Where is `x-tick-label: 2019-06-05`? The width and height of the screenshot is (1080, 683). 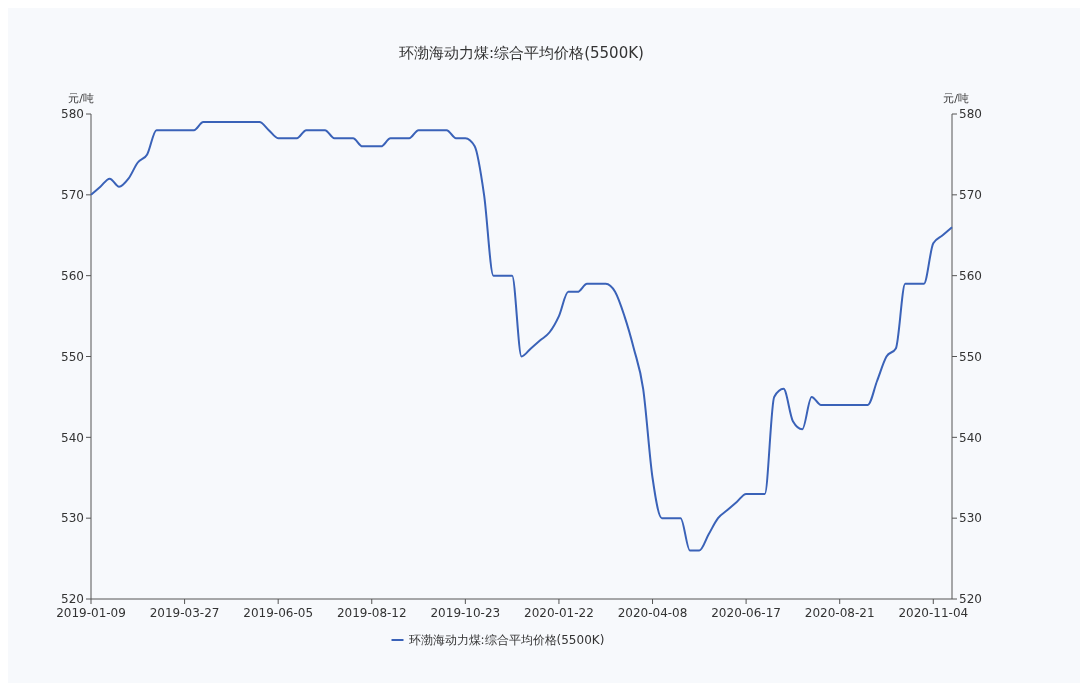
x-tick-label: 2019-06-05 is located at coordinates (278, 613).